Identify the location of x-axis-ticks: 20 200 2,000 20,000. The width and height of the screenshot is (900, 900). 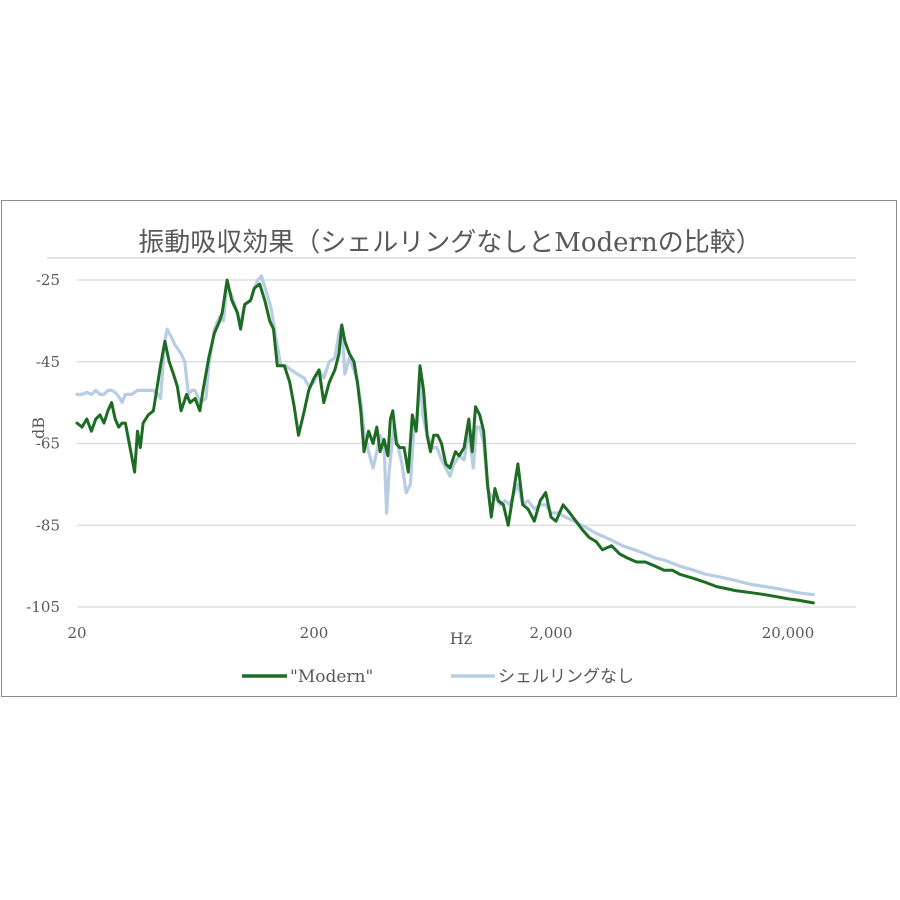
(440, 633).